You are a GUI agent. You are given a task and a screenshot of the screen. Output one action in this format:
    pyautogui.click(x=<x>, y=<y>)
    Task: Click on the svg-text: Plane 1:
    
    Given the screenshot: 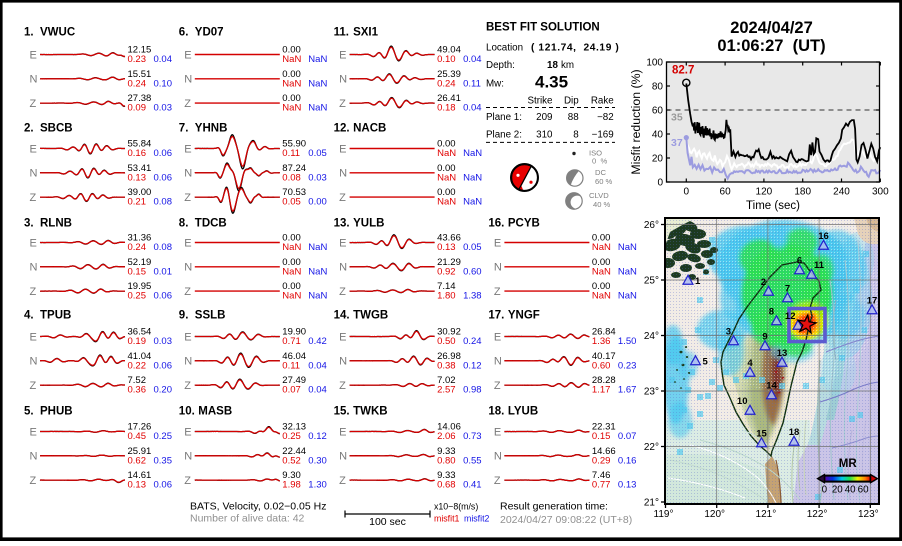 What is the action you would take?
    pyautogui.click(x=504, y=117)
    